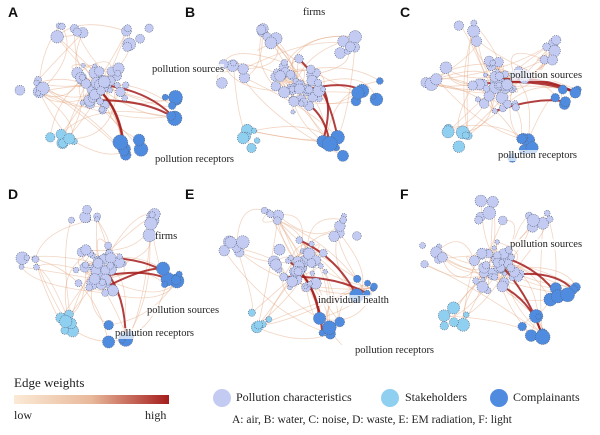 The width and height of the screenshot is (600, 435). I want to click on edge-weight-colorbar, so click(91, 399).